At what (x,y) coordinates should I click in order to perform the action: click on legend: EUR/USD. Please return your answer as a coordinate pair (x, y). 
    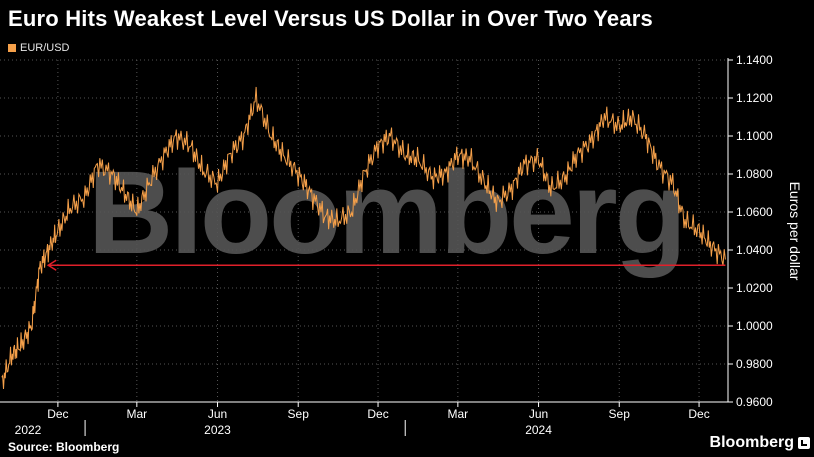
    Looking at the image, I should click on (39, 48).